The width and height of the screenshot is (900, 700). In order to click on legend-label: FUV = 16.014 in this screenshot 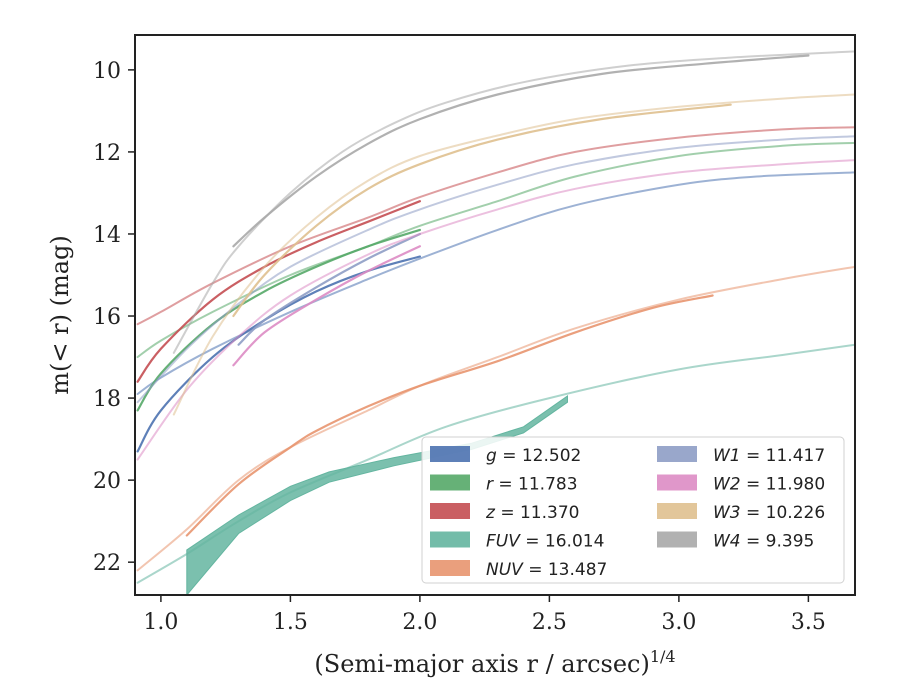, I will do `click(545, 542)`.